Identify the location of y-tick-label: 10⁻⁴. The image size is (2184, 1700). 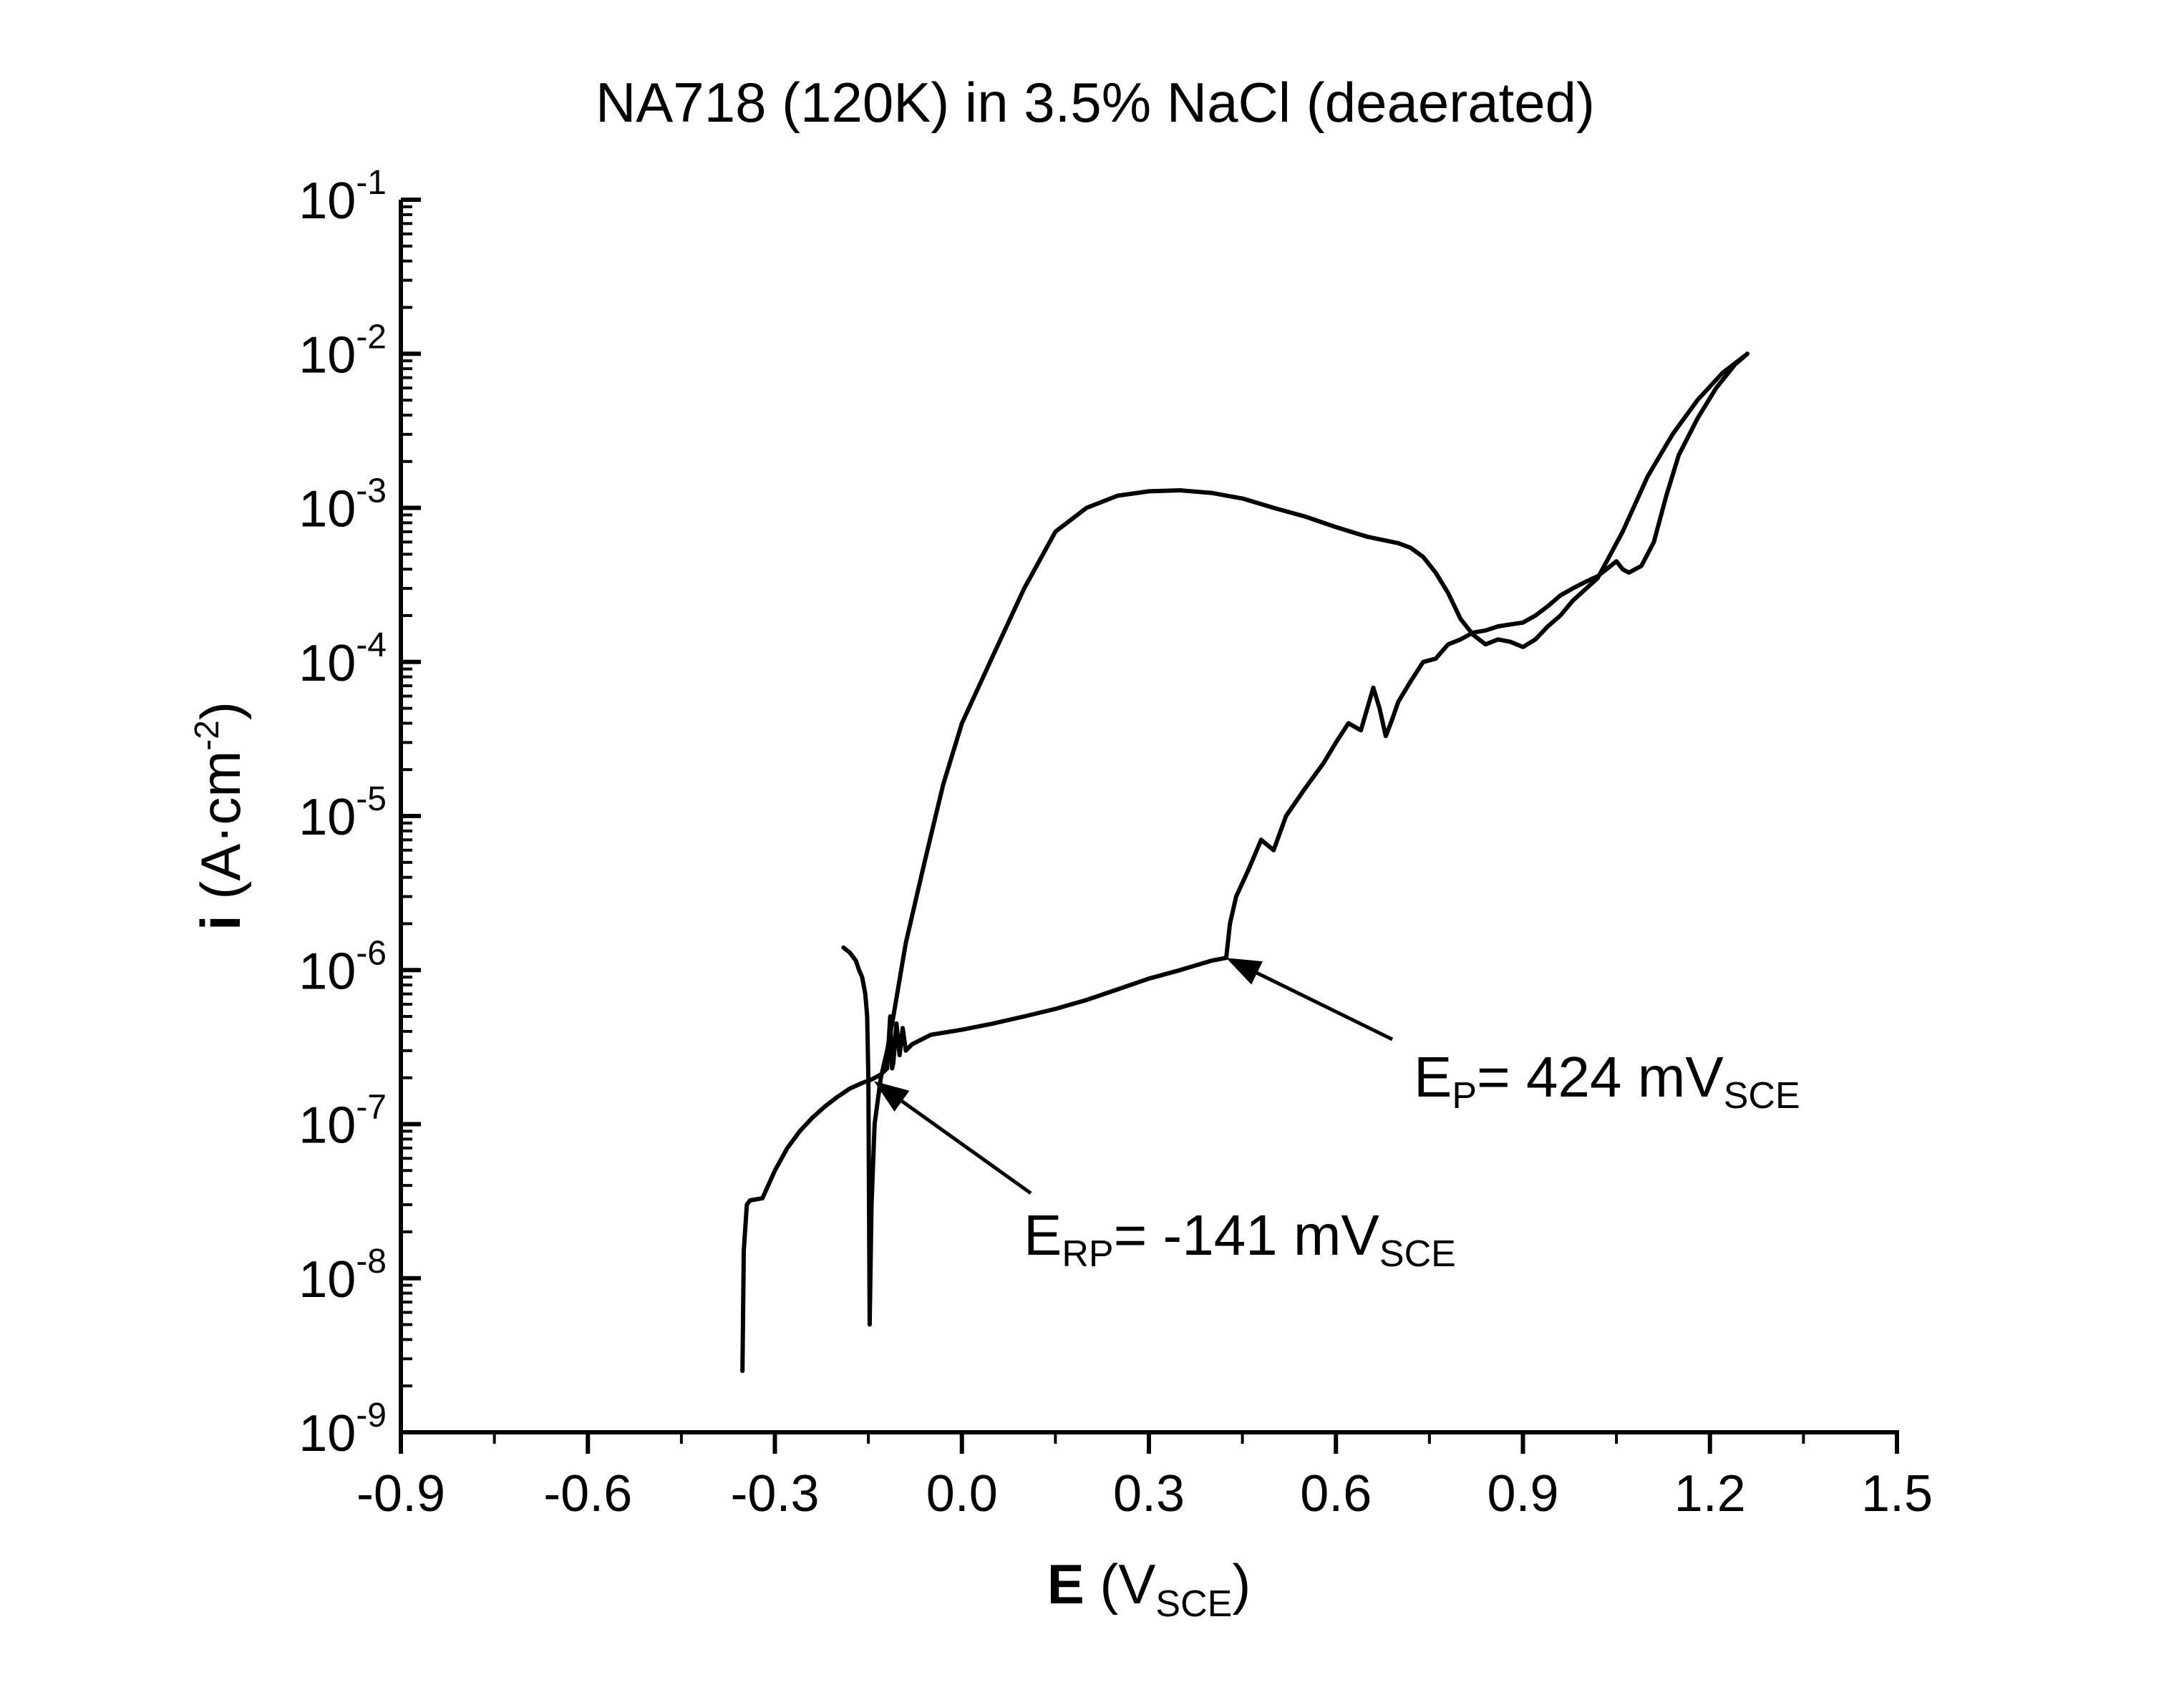
(343, 659).